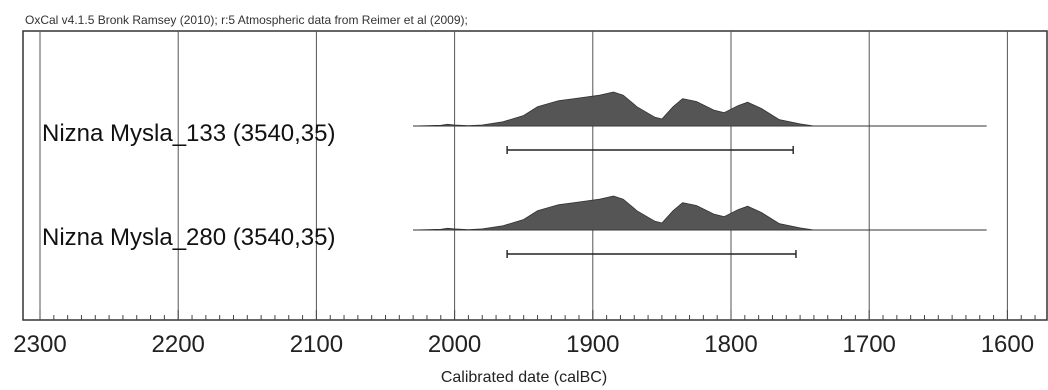 The image size is (1048, 390). What do you see at coordinates (178, 344) in the screenshot?
I see `x-tick-label: 2200` at bounding box center [178, 344].